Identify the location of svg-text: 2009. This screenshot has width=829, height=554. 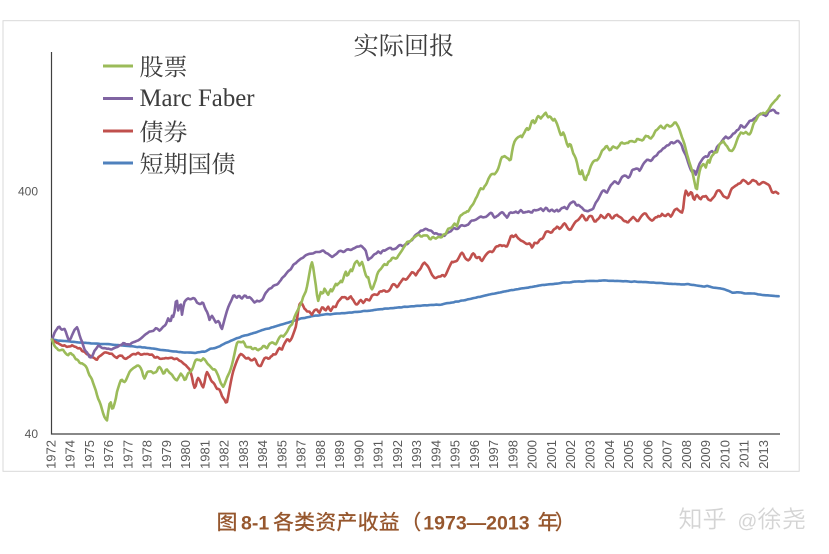
(705, 454).